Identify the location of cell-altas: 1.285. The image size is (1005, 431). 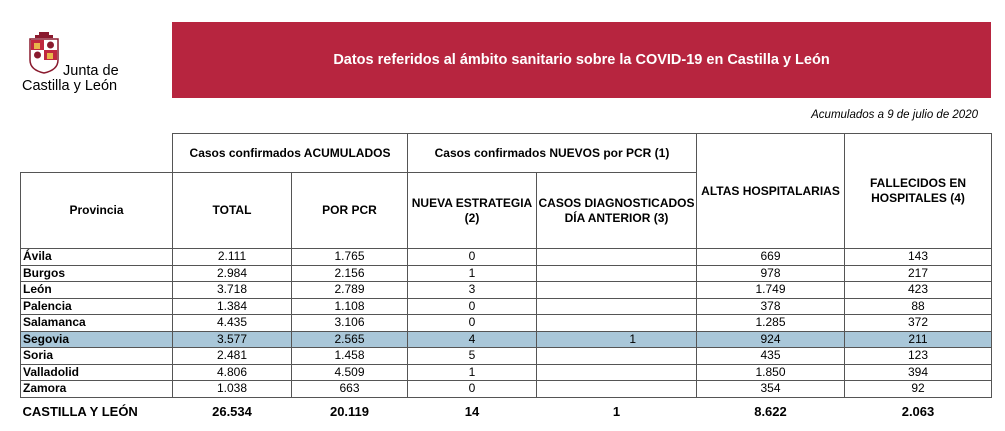
(770, 323).